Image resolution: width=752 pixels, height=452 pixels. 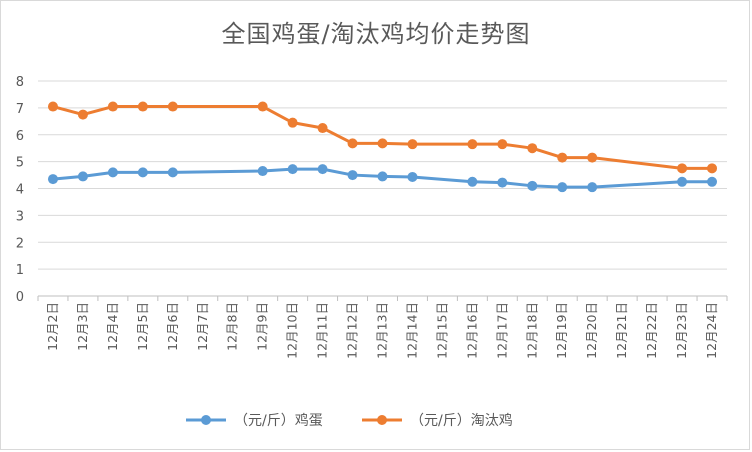 I want to click on chart-title: 全国鸡蛋/淘汰鸡均价走势图, so click(x=376, y=34).